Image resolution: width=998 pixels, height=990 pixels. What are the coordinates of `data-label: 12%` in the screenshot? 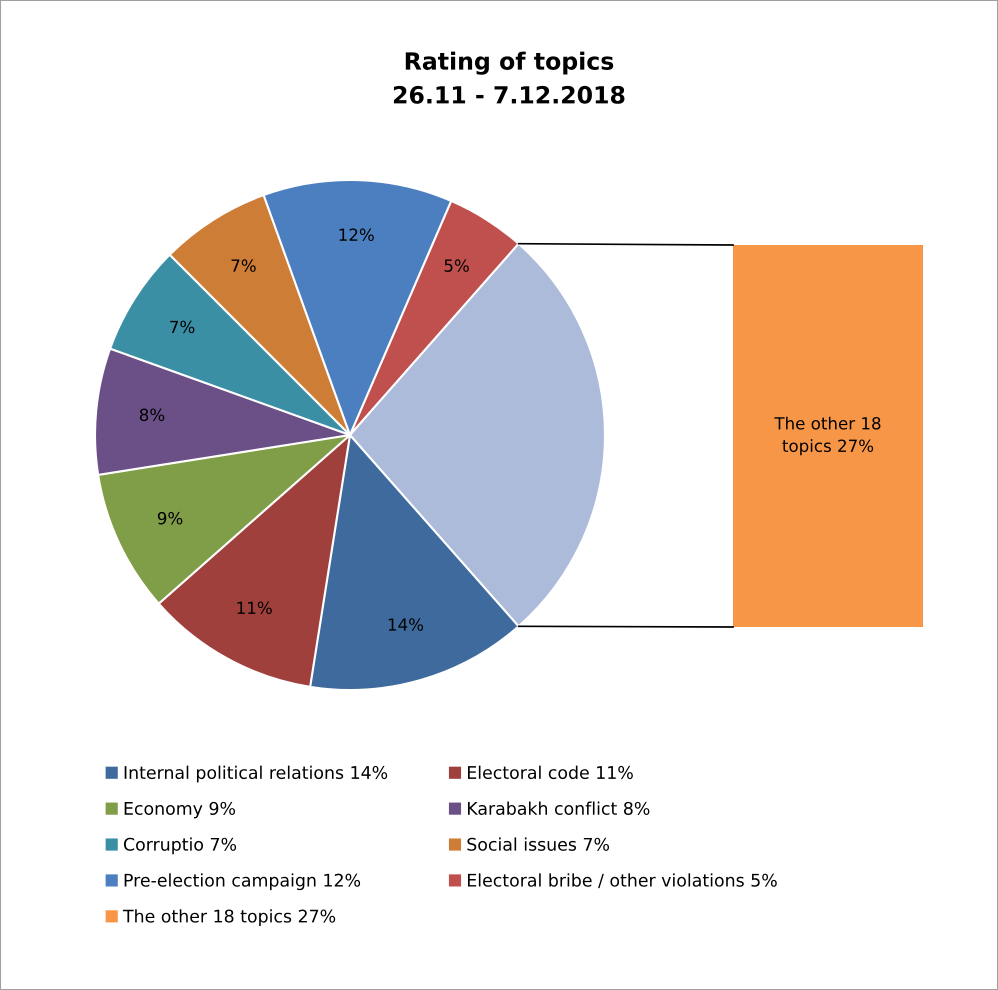 It's located at (357, 235).